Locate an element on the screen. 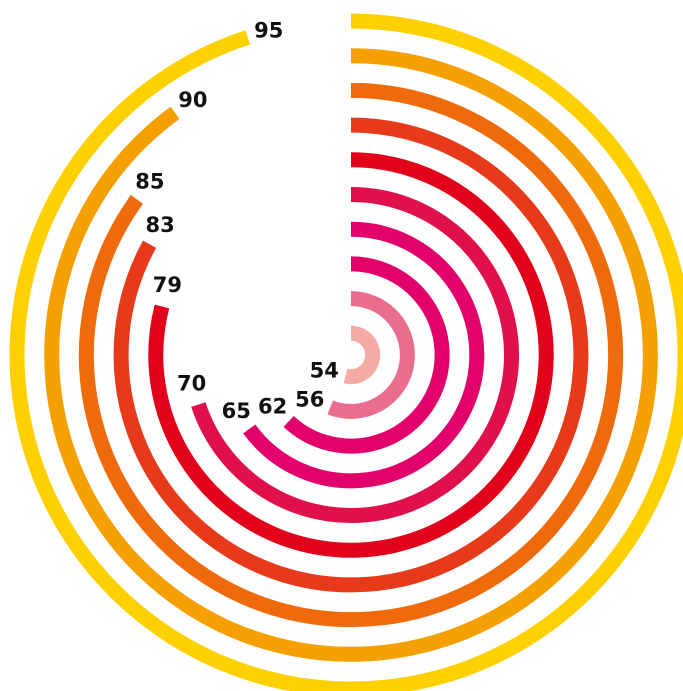 This screenshot has height=691, width=683. ring-label-56: 56 is located at coordinates (309, 399).